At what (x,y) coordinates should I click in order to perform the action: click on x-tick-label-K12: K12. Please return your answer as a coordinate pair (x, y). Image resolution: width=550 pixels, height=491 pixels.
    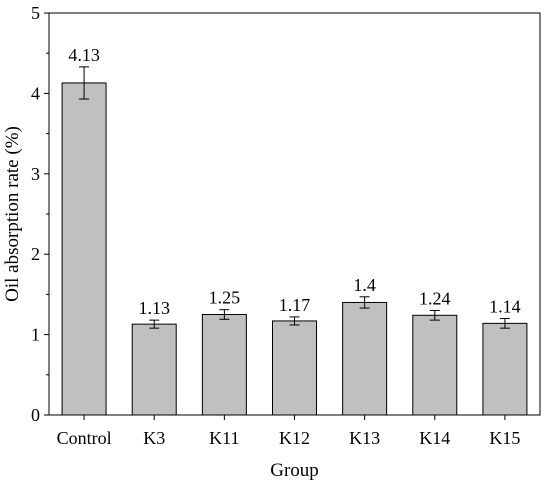
    Looking at the image, I should click on (294, 438).